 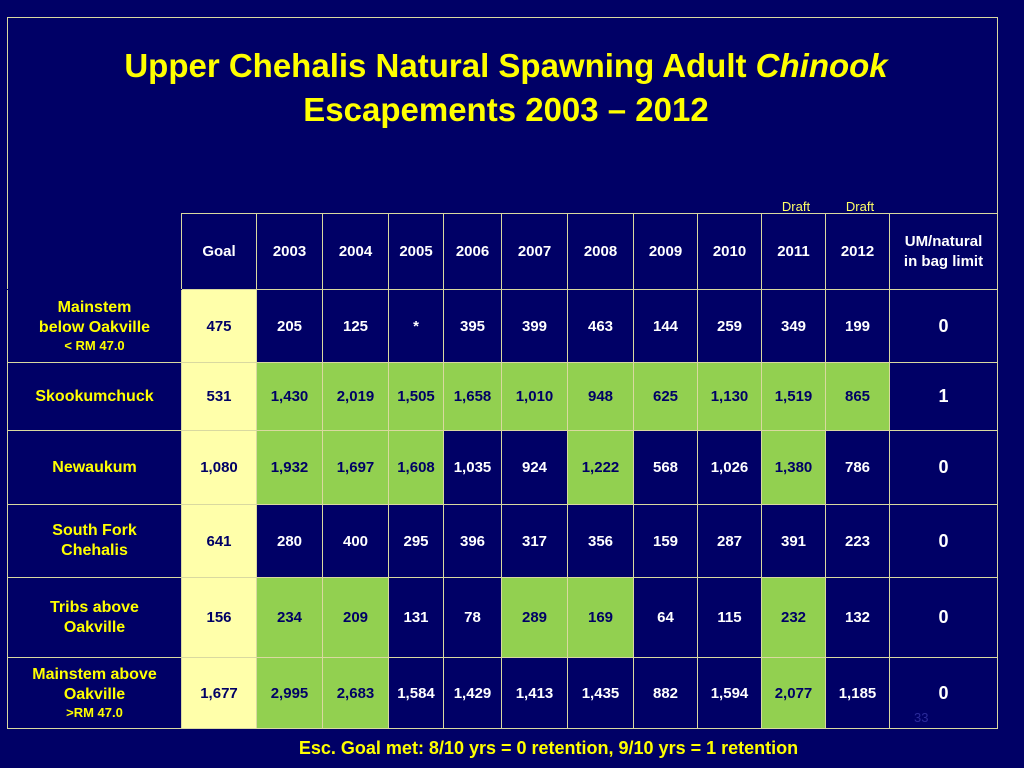 I want to click on escapement-cell: 2,019, so click(x=355, y=396).